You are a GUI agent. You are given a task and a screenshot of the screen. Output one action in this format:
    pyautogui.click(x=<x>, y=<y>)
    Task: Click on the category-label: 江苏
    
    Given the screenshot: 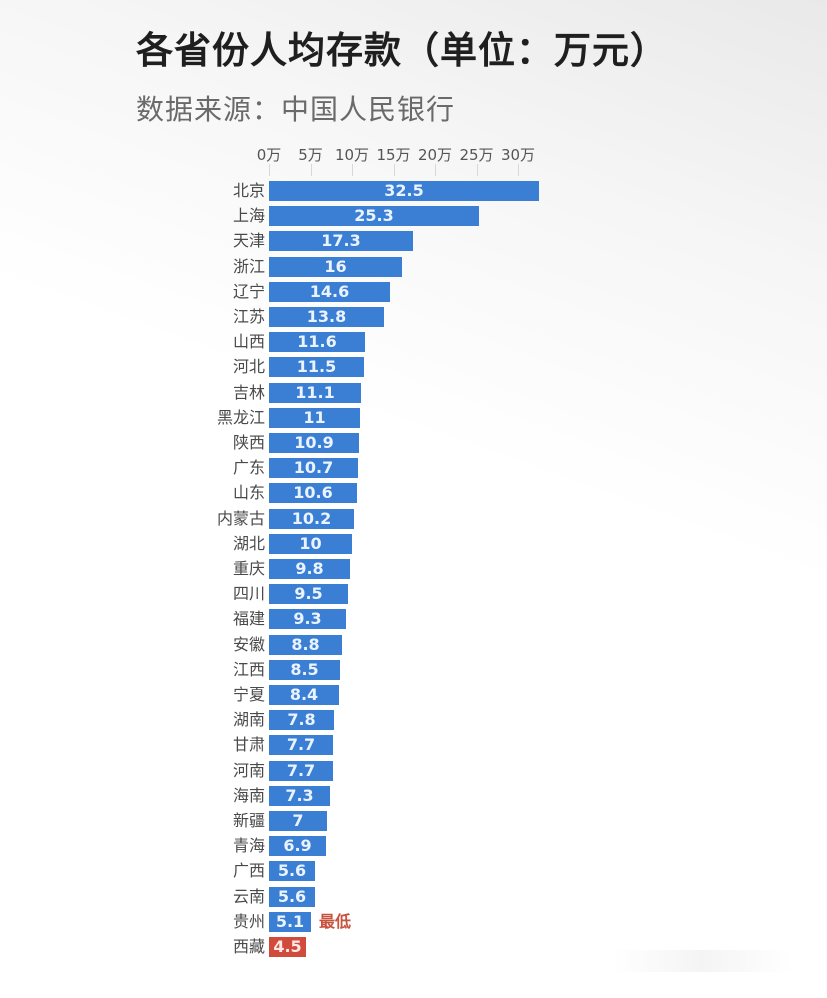 What is the action you would take?
    pyautogui.click(x=248, y=316)
    